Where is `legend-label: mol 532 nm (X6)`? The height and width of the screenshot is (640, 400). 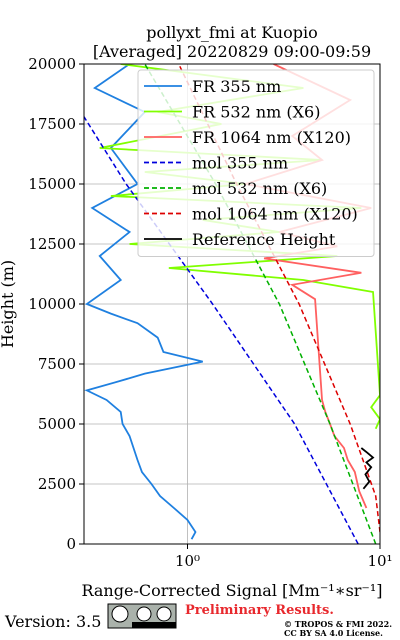
legend-label: mol 532 nm (X6) is located at coordinates (259, 188).